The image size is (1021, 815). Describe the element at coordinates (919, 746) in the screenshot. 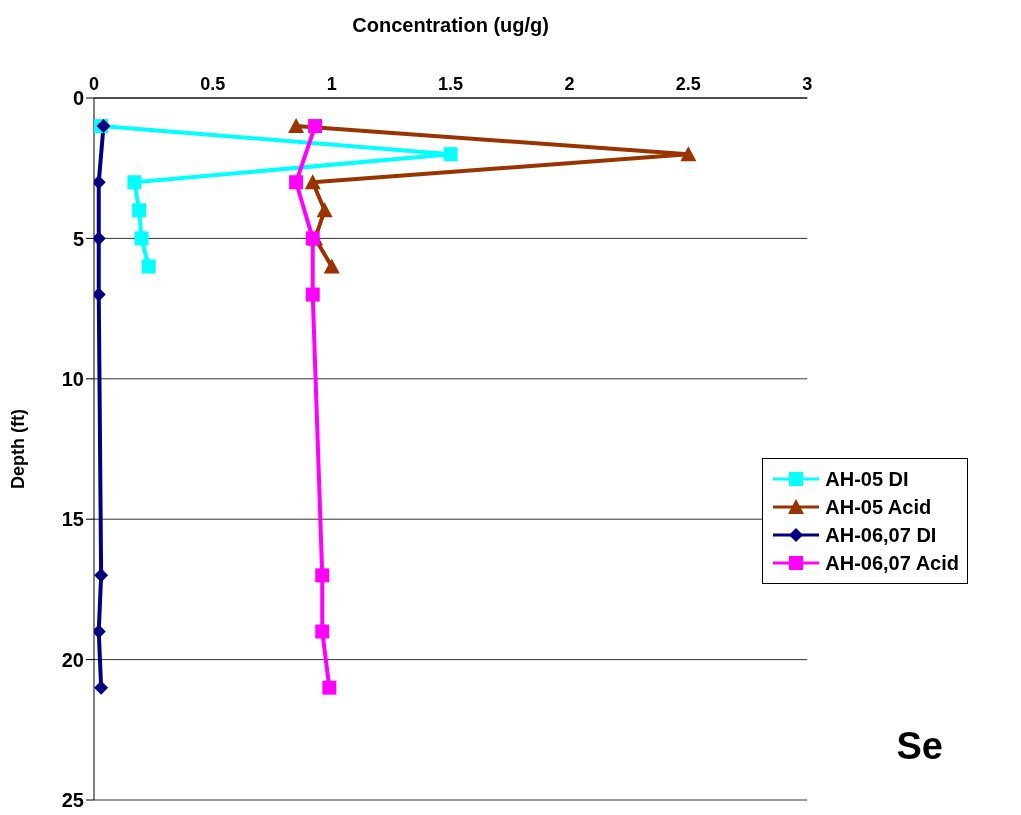

I see `text: Se` at that location.